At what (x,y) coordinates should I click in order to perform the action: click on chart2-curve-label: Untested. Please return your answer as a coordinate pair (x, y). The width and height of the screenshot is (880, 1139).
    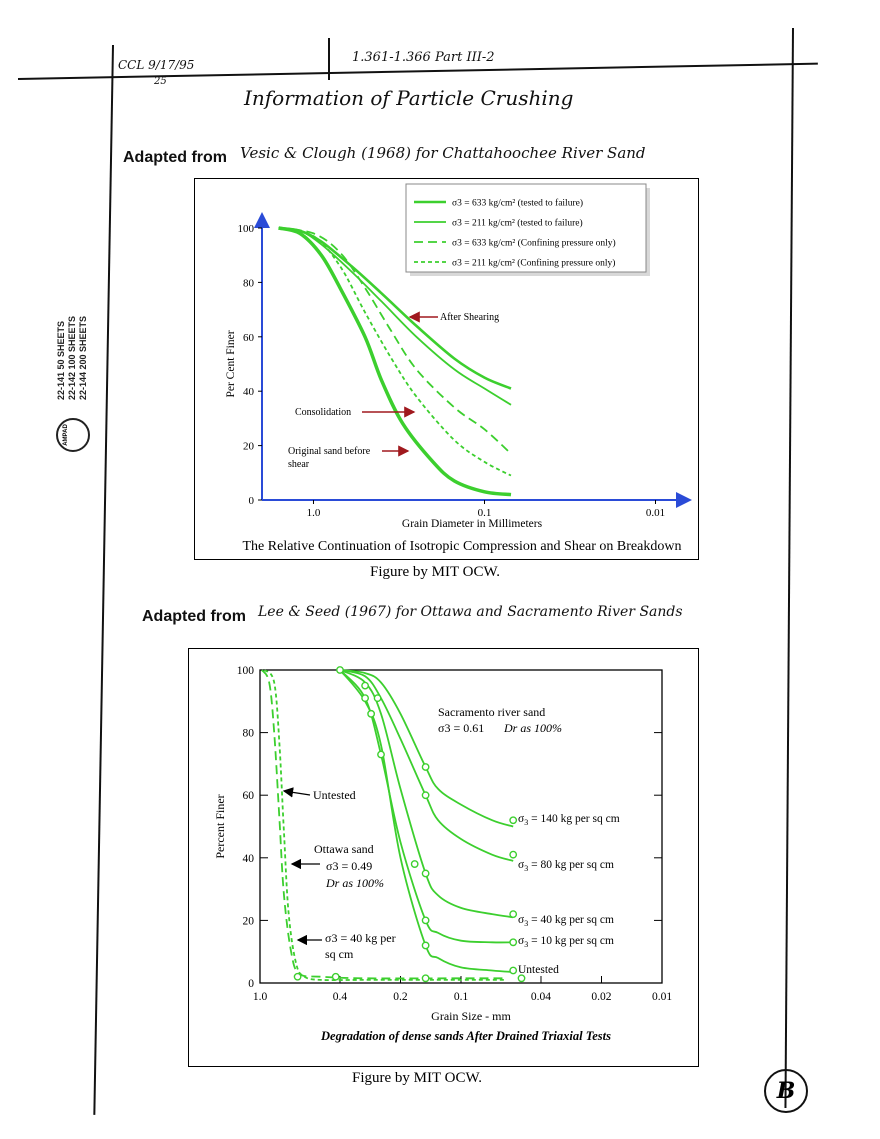
    Looking at the image, I should click on (538, 970).